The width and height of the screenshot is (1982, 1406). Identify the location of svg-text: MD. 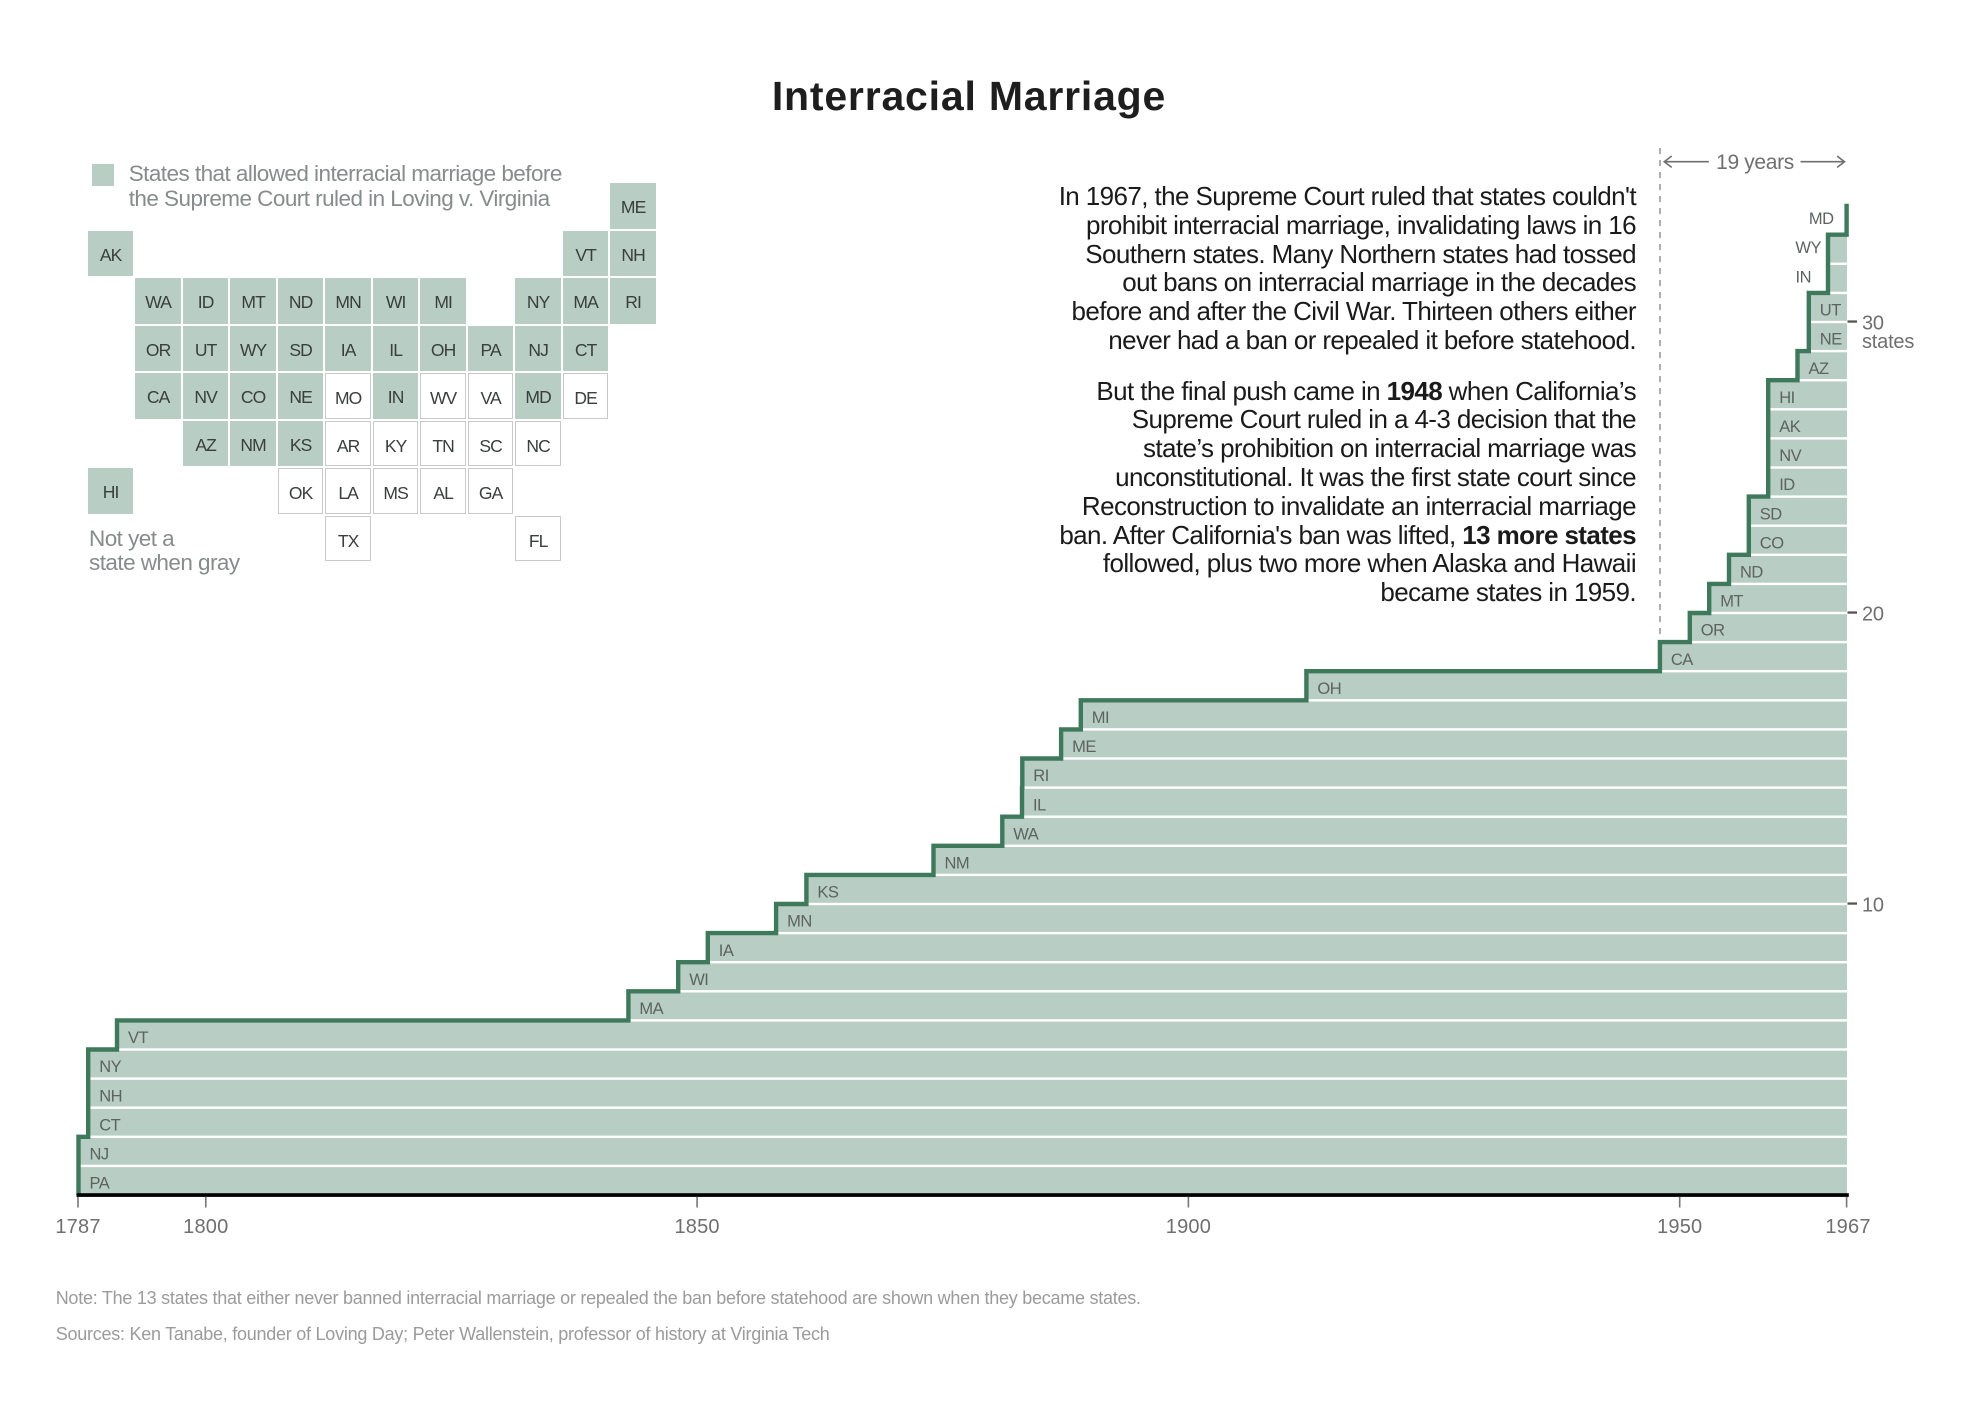
(1821, 219).